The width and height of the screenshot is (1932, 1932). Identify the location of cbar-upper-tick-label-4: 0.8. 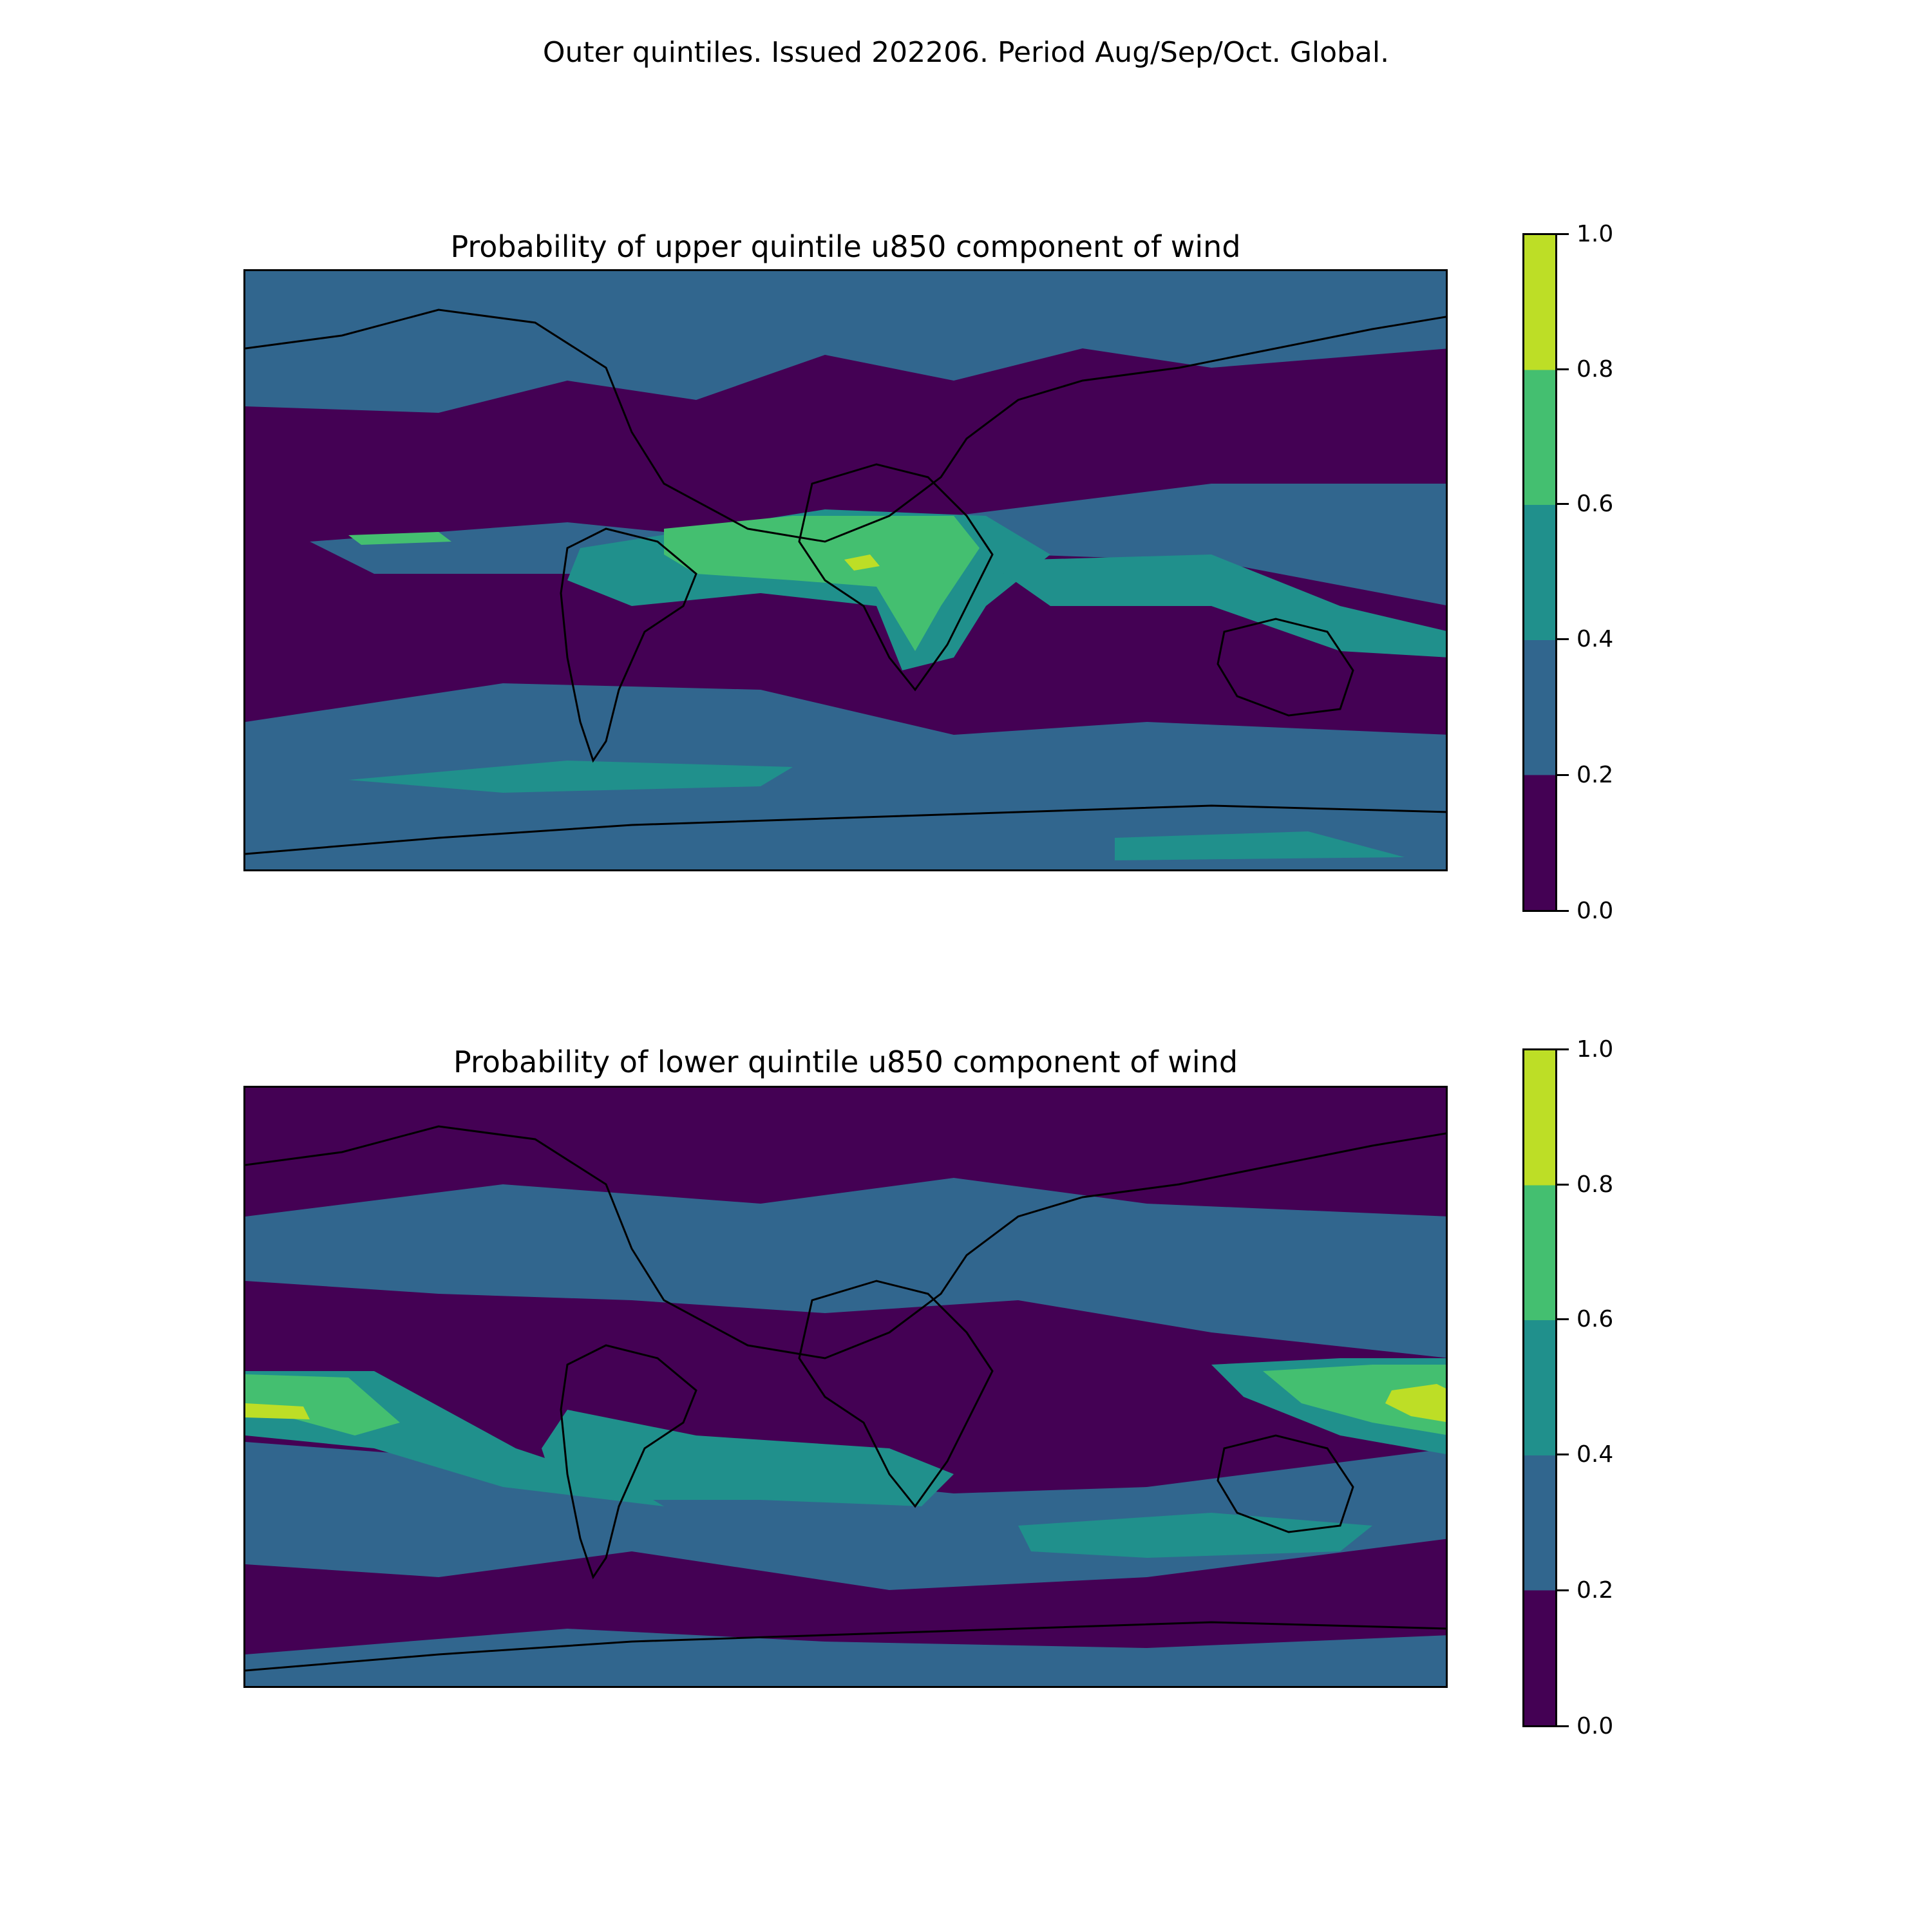
(1595, 369).